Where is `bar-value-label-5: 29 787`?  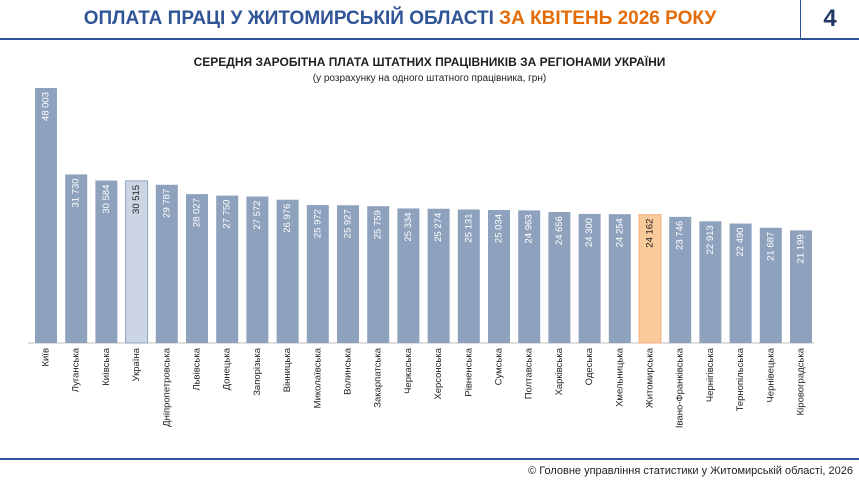
bar-value-label-5: 29 787 is located at coordinates (166, 203).